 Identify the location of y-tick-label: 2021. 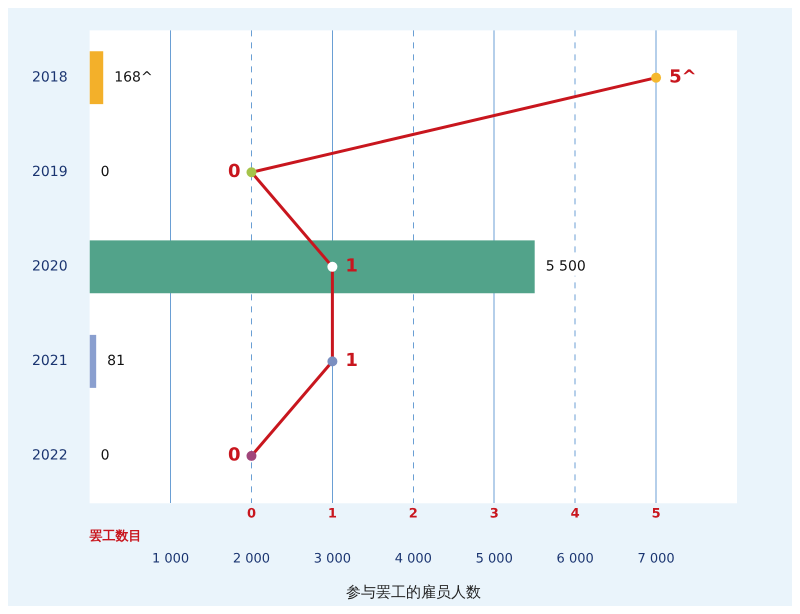
(50, 361).